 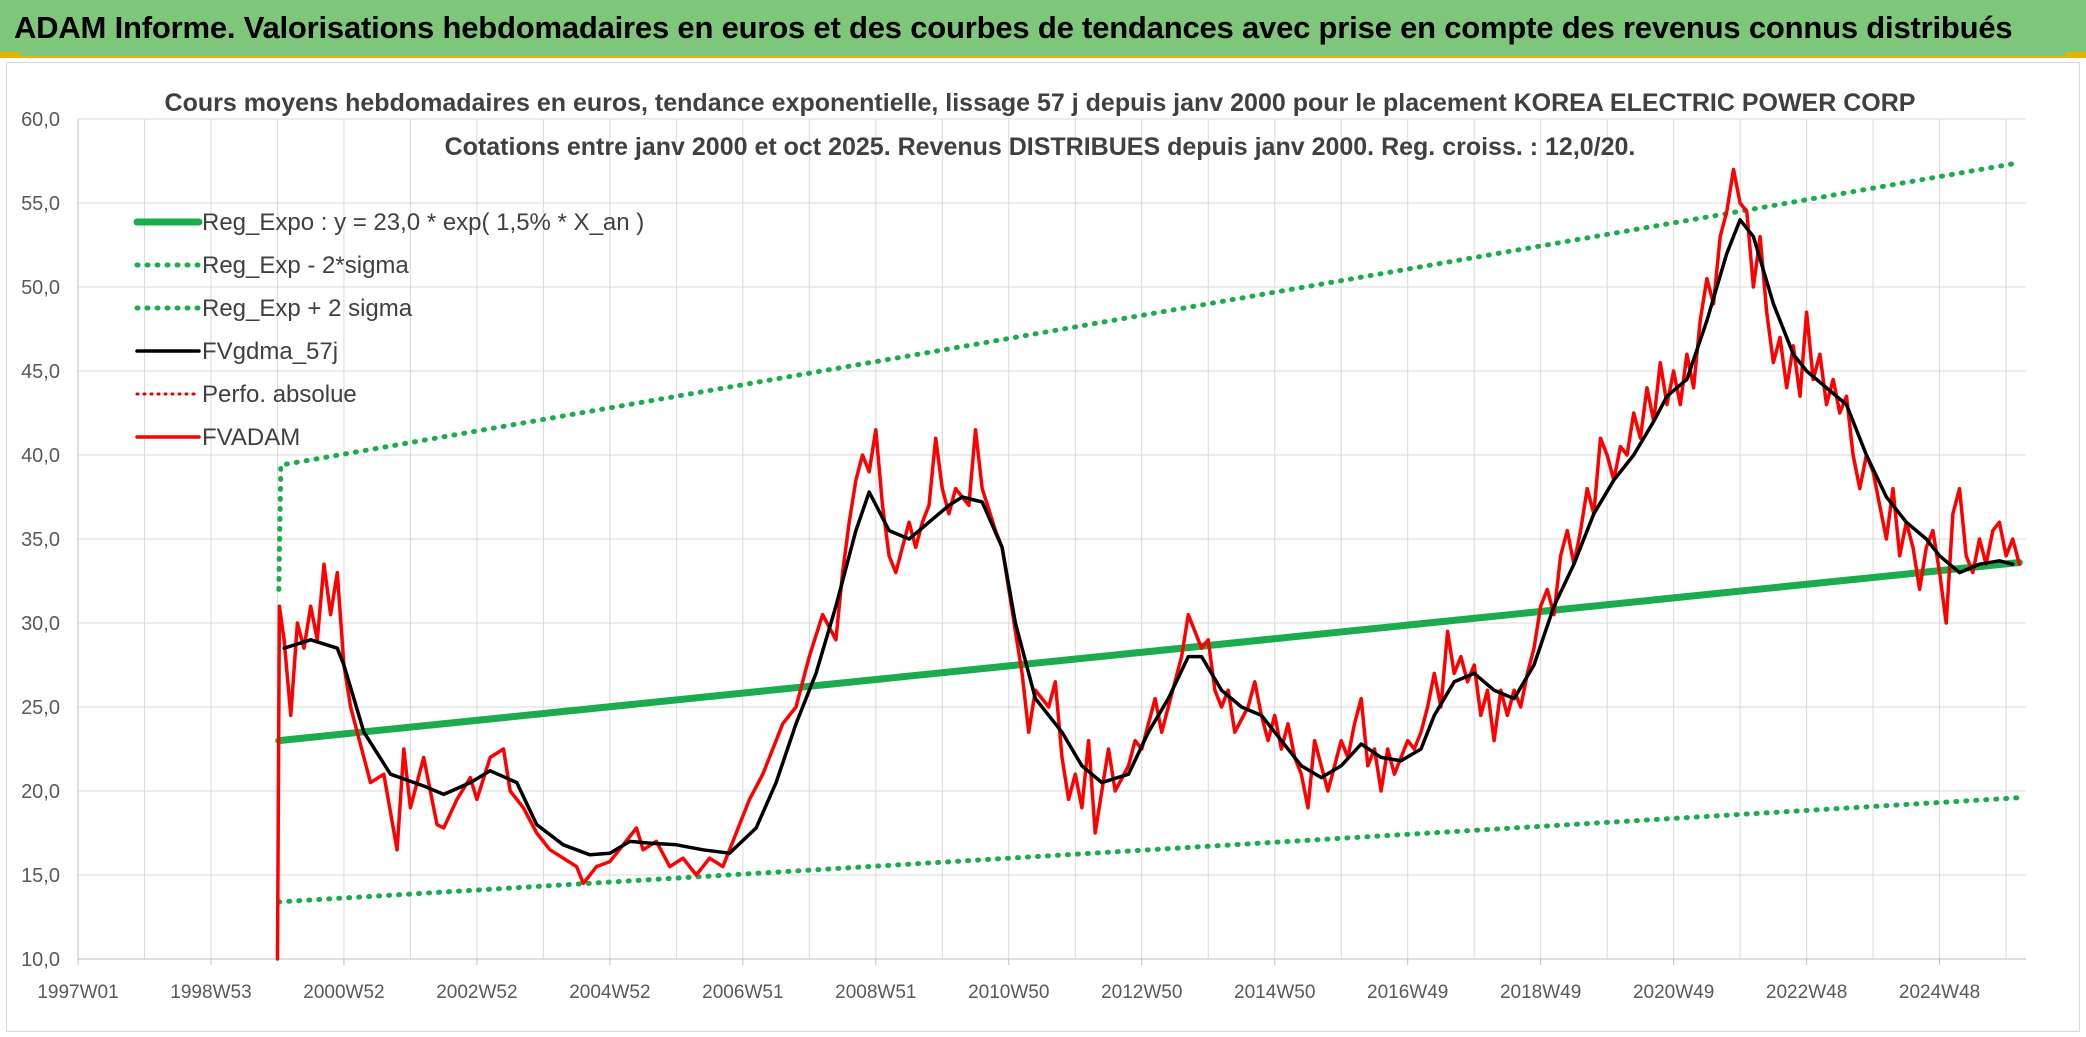 I want to click on x-tick-label: 2012W50, so click(x=1141, y=992).